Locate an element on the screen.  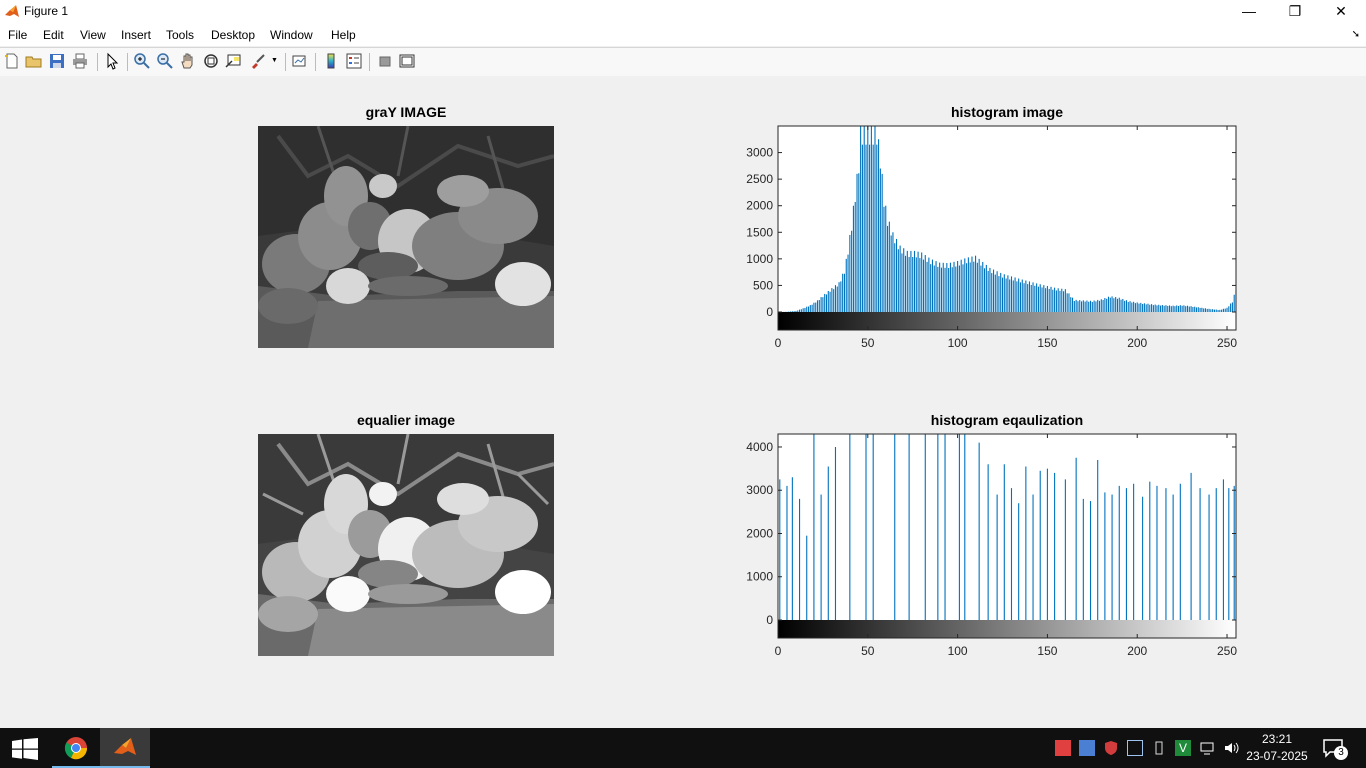
chrome-icon is located at coordinates (76, 748).